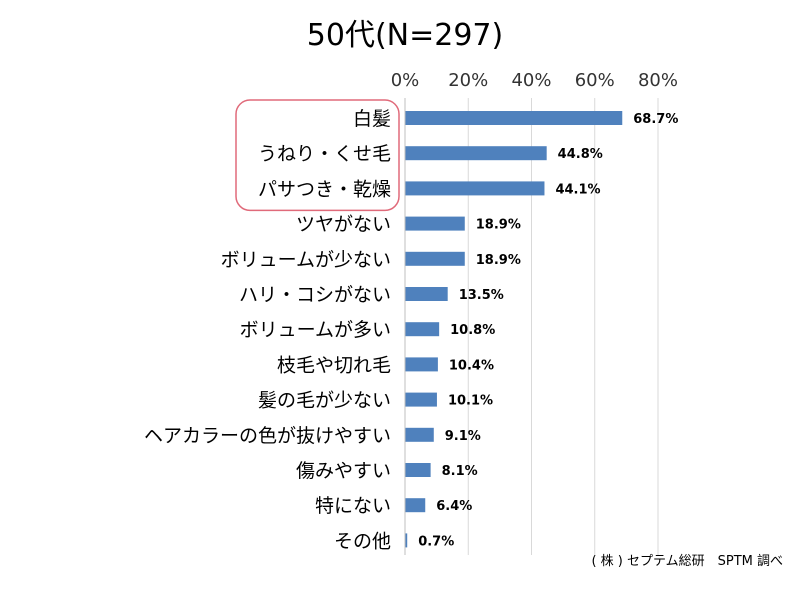 The width and height of the screenshot is (800, 597). What do you see at coordinates (481, 295) in the screenshot?
I see `data-label: 13.5%` at bounding box center [481, 295].